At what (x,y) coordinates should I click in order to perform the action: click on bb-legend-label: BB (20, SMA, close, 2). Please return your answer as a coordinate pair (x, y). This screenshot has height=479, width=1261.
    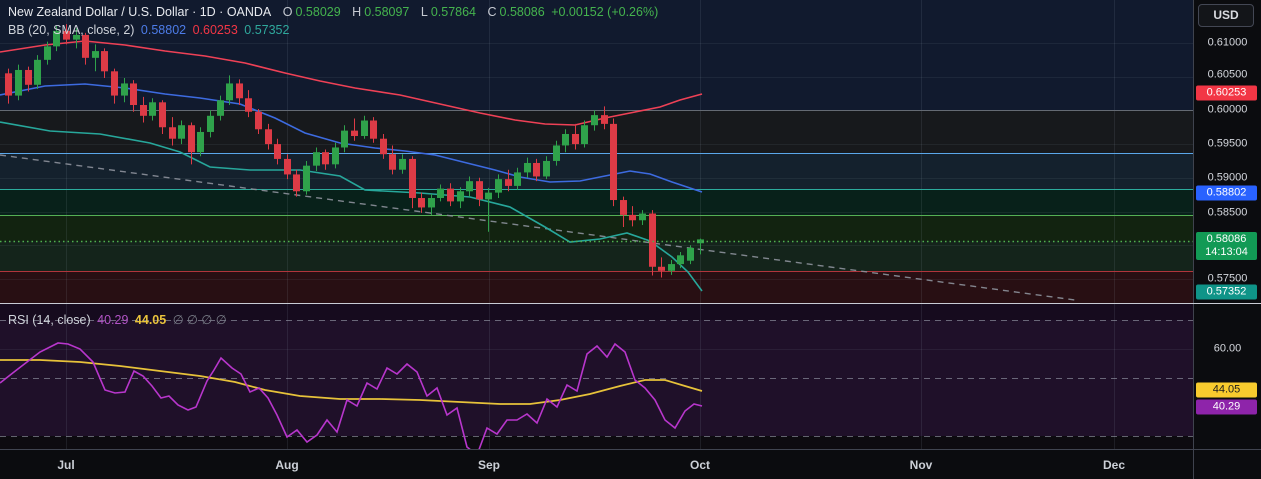
    Looking at the image, I should click on (71, 30).